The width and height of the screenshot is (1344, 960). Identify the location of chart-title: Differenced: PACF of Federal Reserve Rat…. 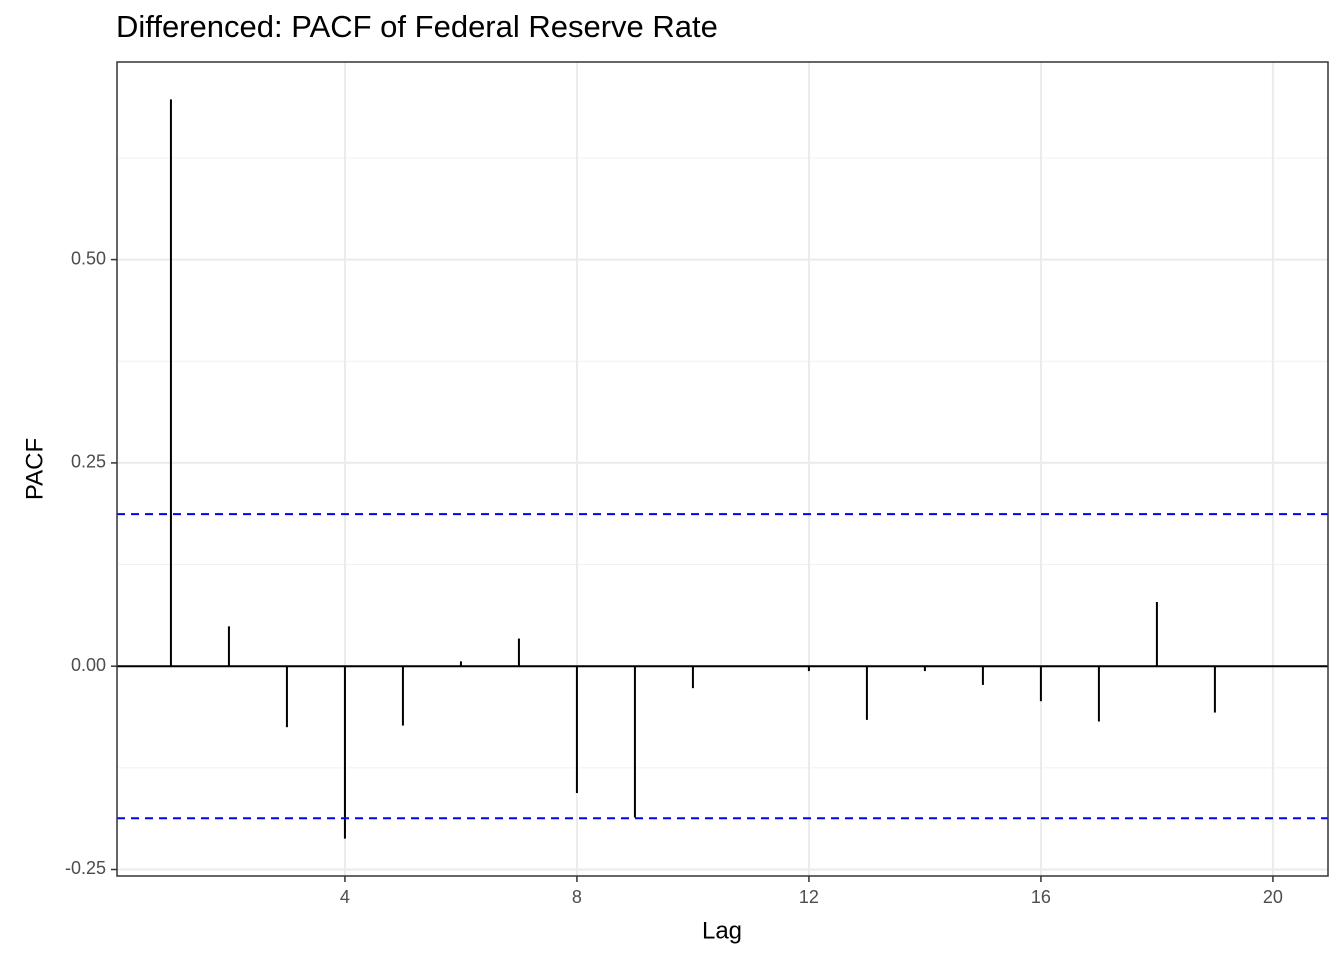
(417, 26).